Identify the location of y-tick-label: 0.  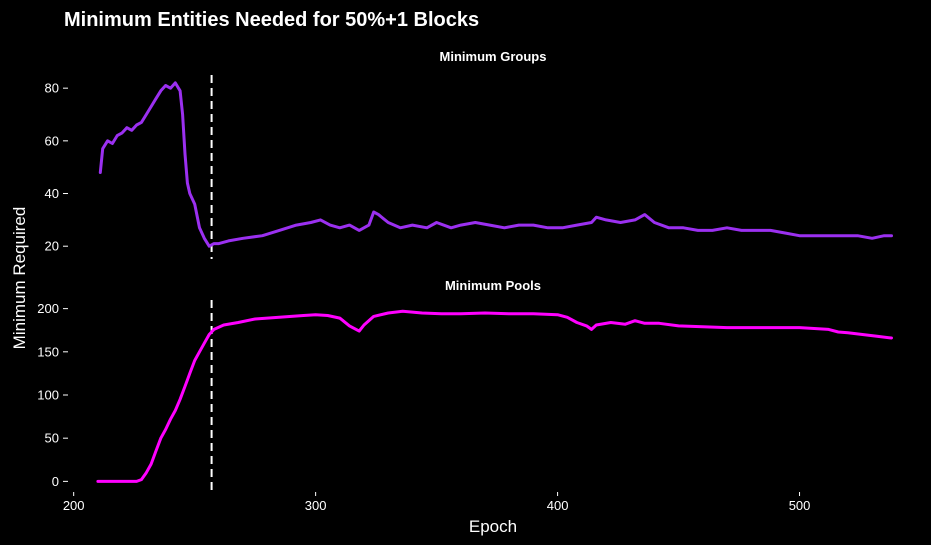
(55, 481).